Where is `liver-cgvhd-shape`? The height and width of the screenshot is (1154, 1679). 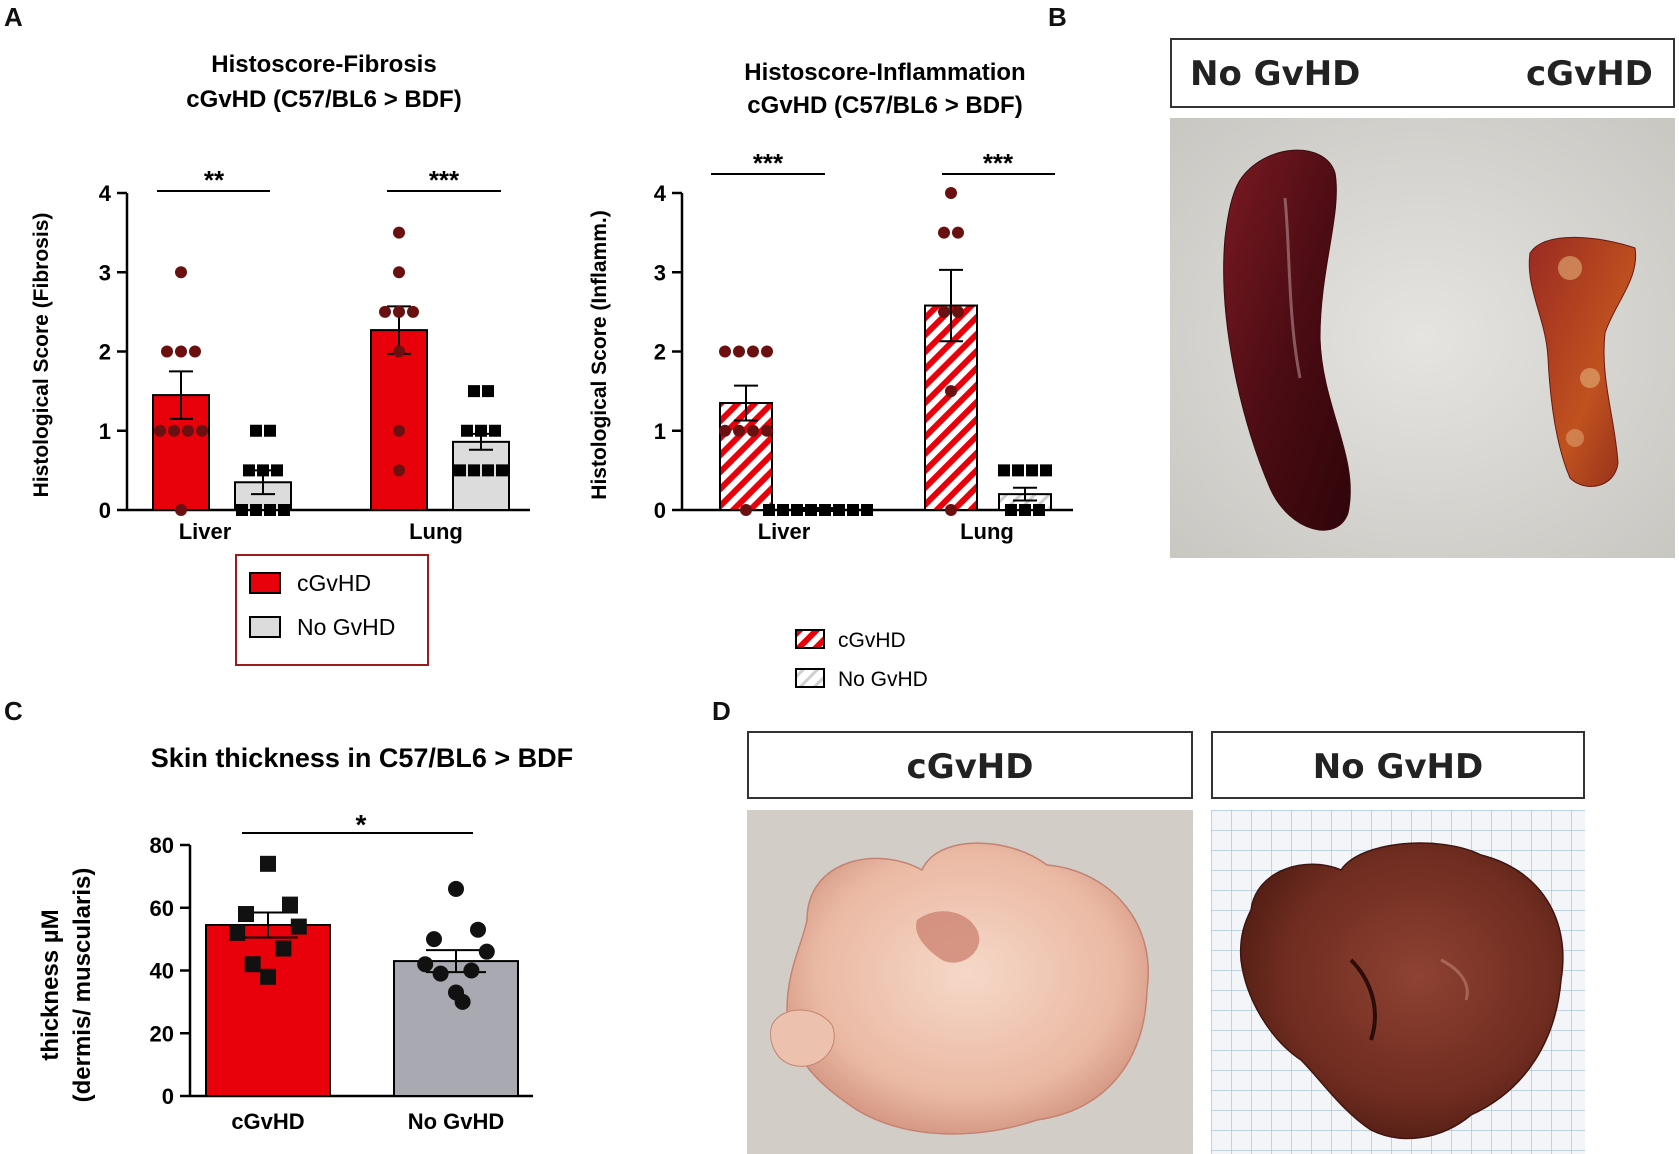 liver-cgvhd-shape is located at coordinates (967, 988).